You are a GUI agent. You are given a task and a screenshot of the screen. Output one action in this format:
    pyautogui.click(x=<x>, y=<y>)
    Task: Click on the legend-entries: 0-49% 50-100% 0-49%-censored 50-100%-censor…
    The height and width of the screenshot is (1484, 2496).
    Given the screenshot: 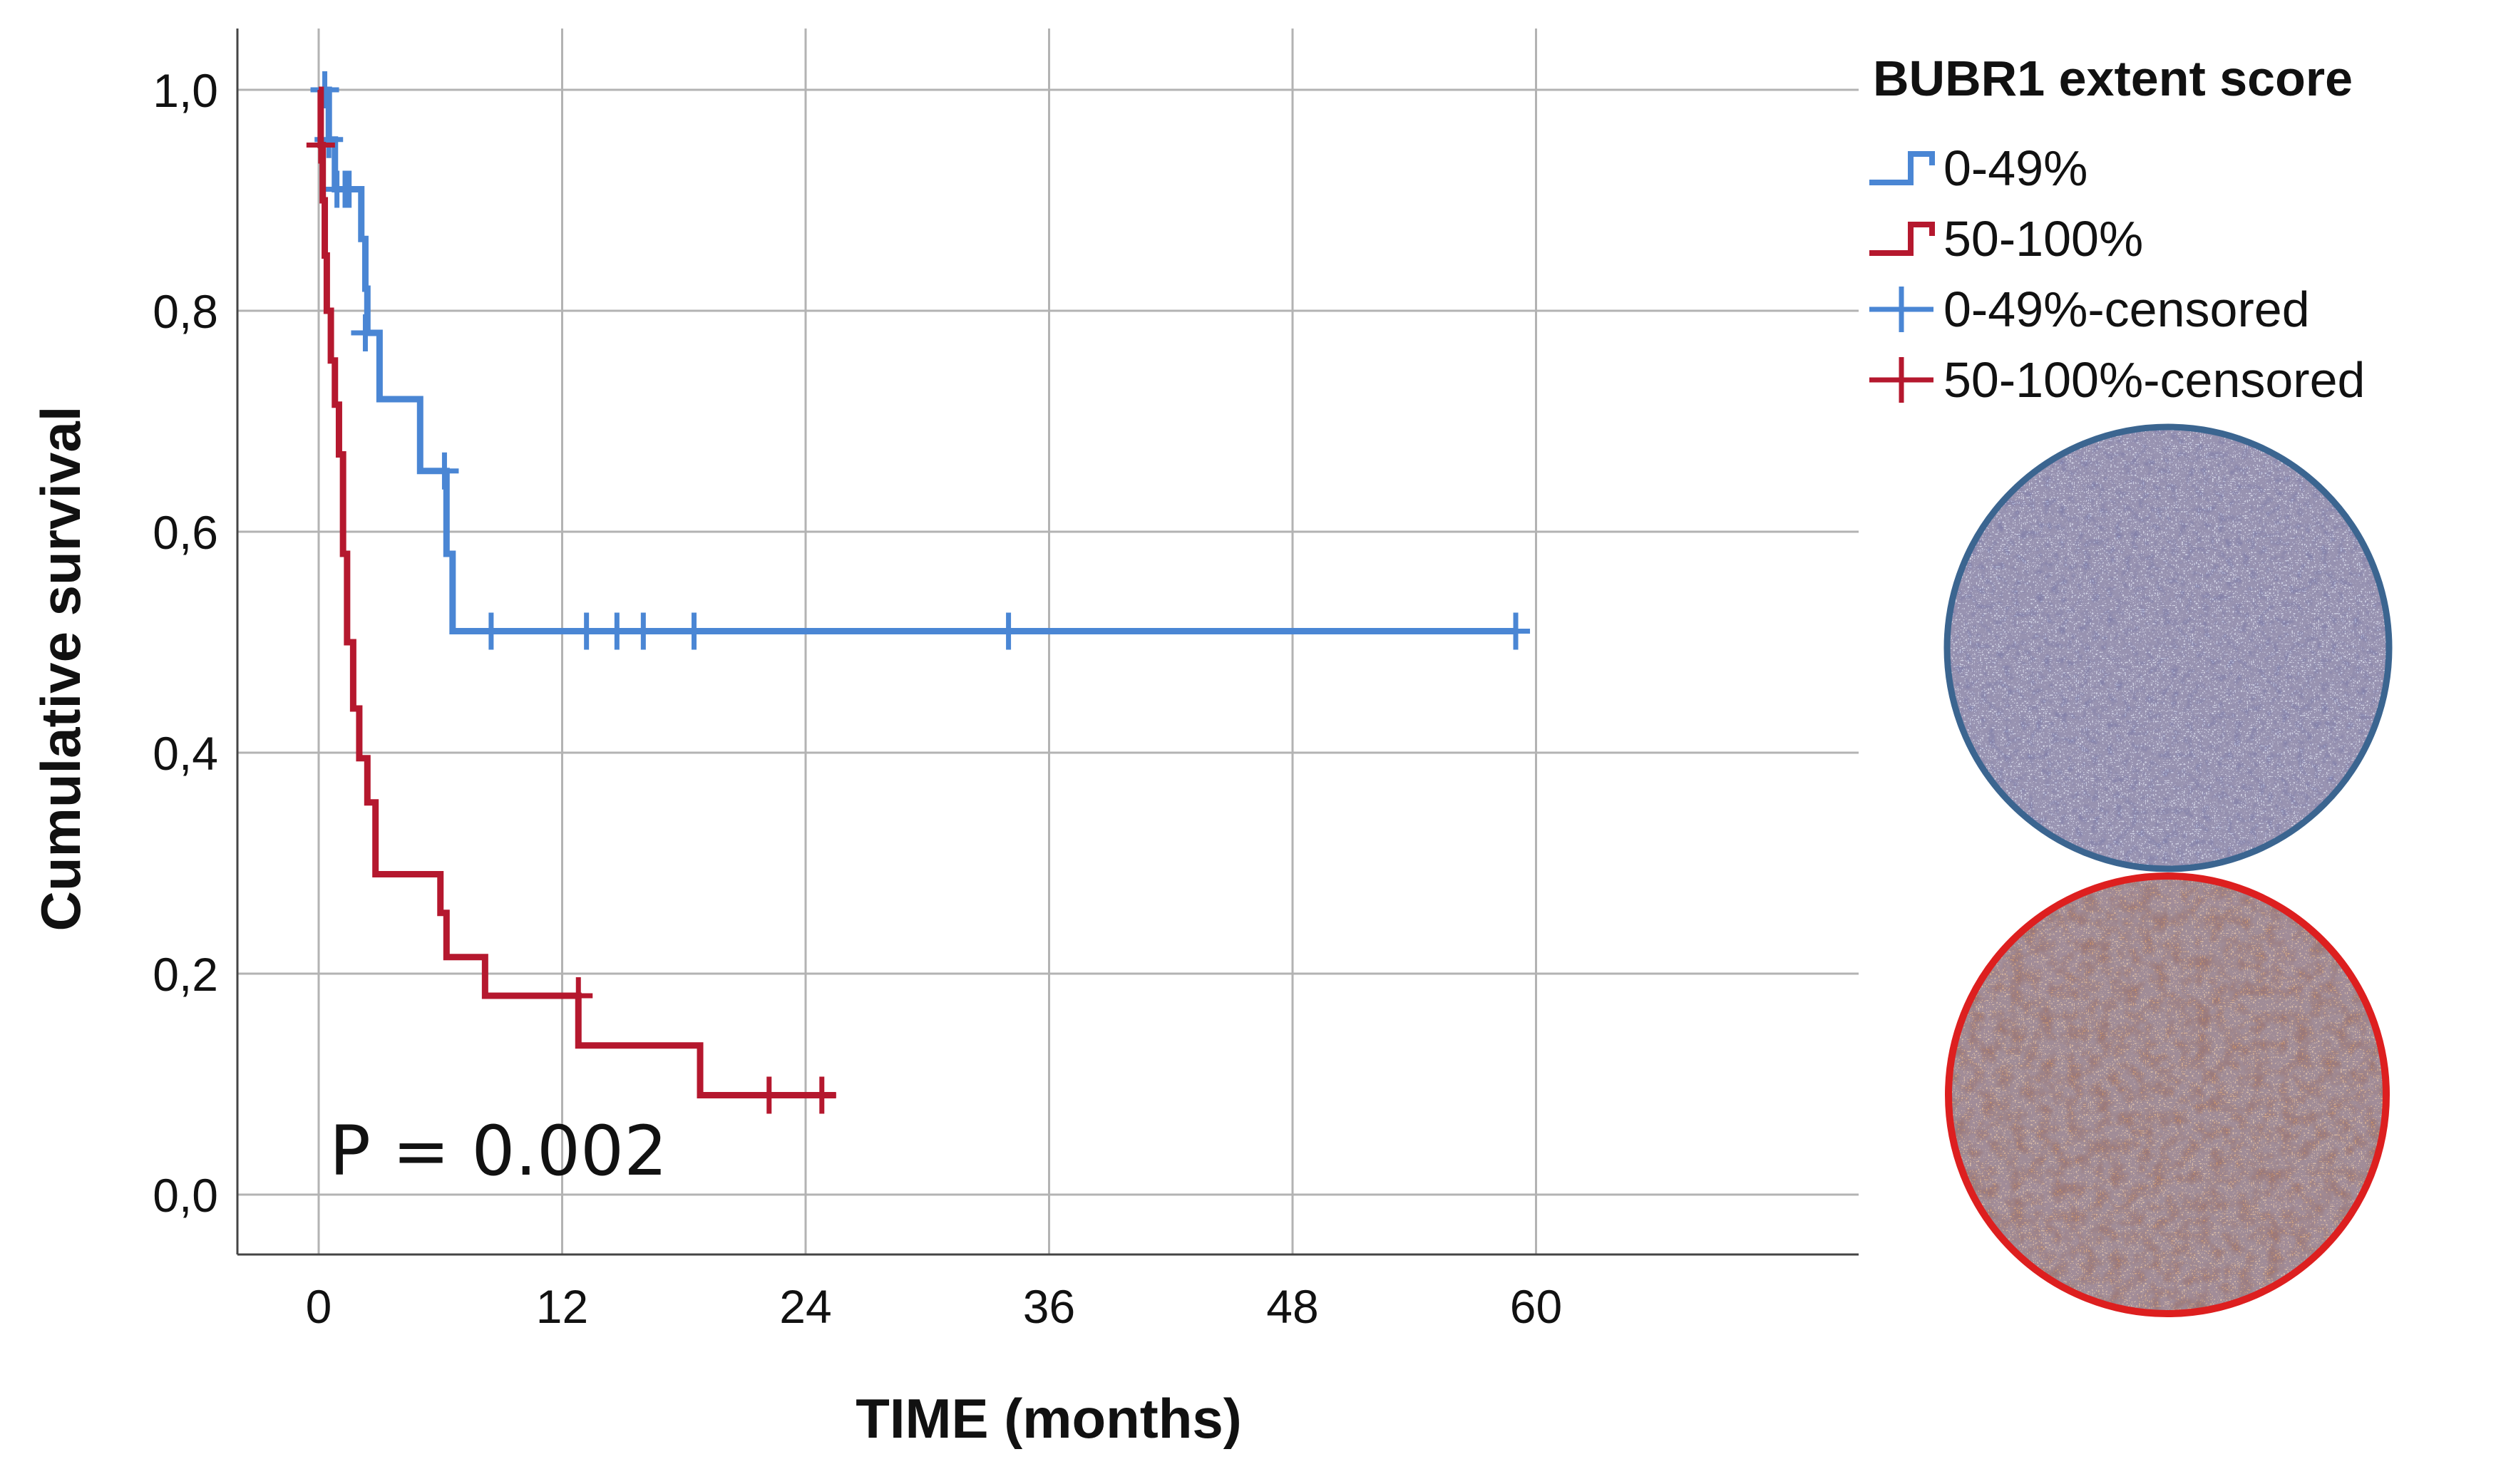 What is the action you would take?
    pyautogui.click(x=2117, y=274)
    